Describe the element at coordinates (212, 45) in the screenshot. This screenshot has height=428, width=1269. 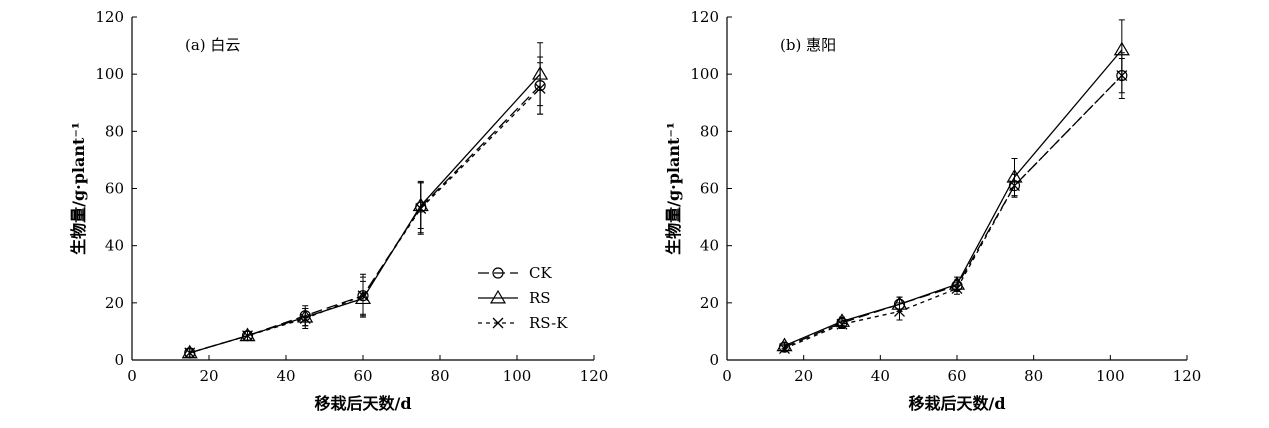
I see `panel-title: (a) 白云` at that location.